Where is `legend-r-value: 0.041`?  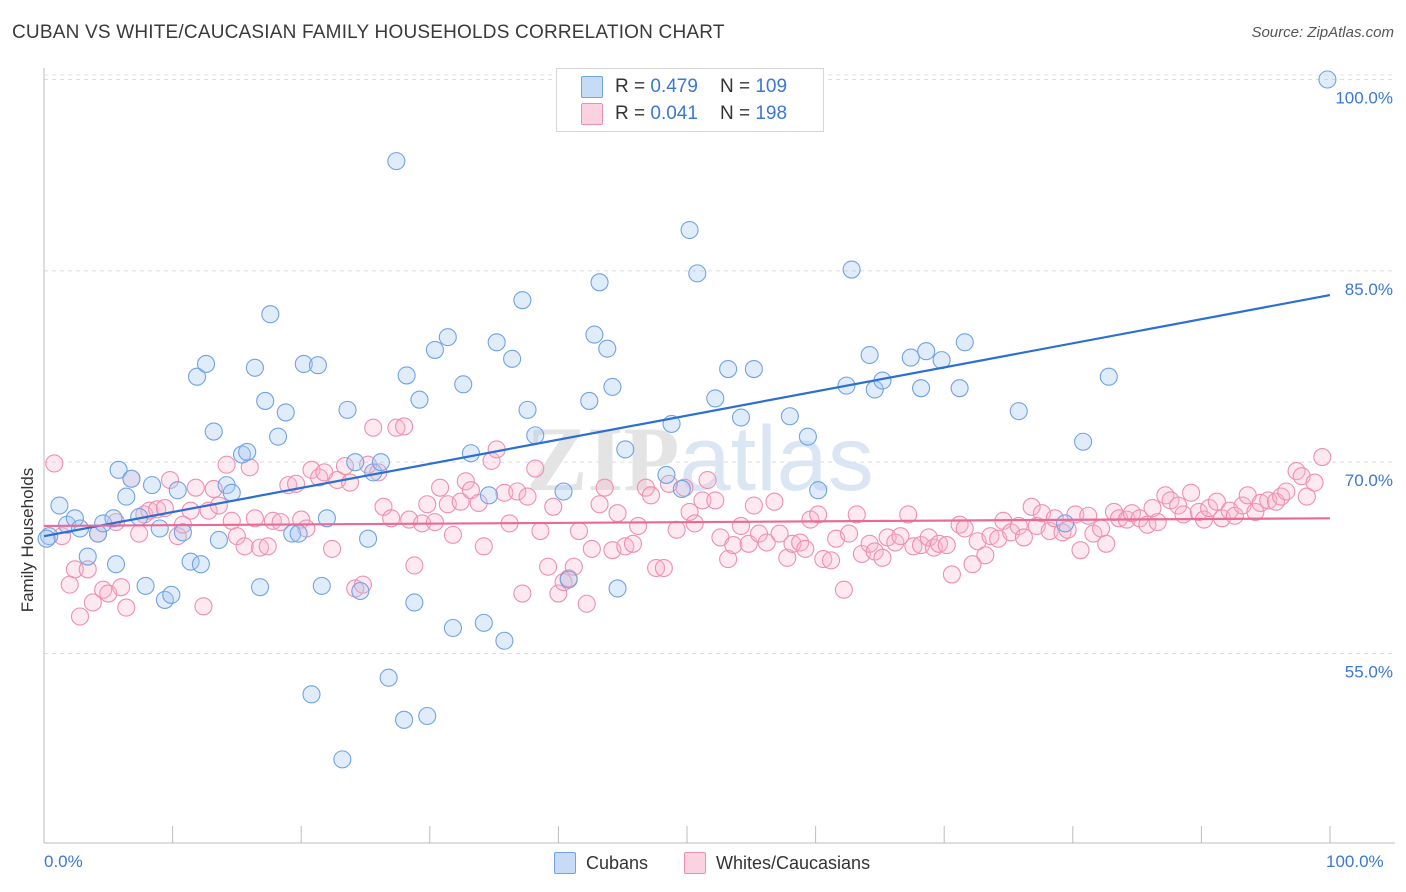 legend-r-value: 0.041 is located at coordinates (674, 113).